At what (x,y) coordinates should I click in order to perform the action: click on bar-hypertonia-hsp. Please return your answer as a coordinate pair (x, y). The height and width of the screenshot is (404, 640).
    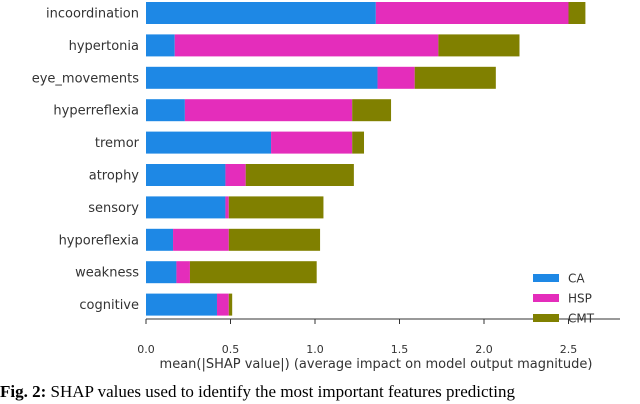
    Looking at the image, I should click on (306, 45).